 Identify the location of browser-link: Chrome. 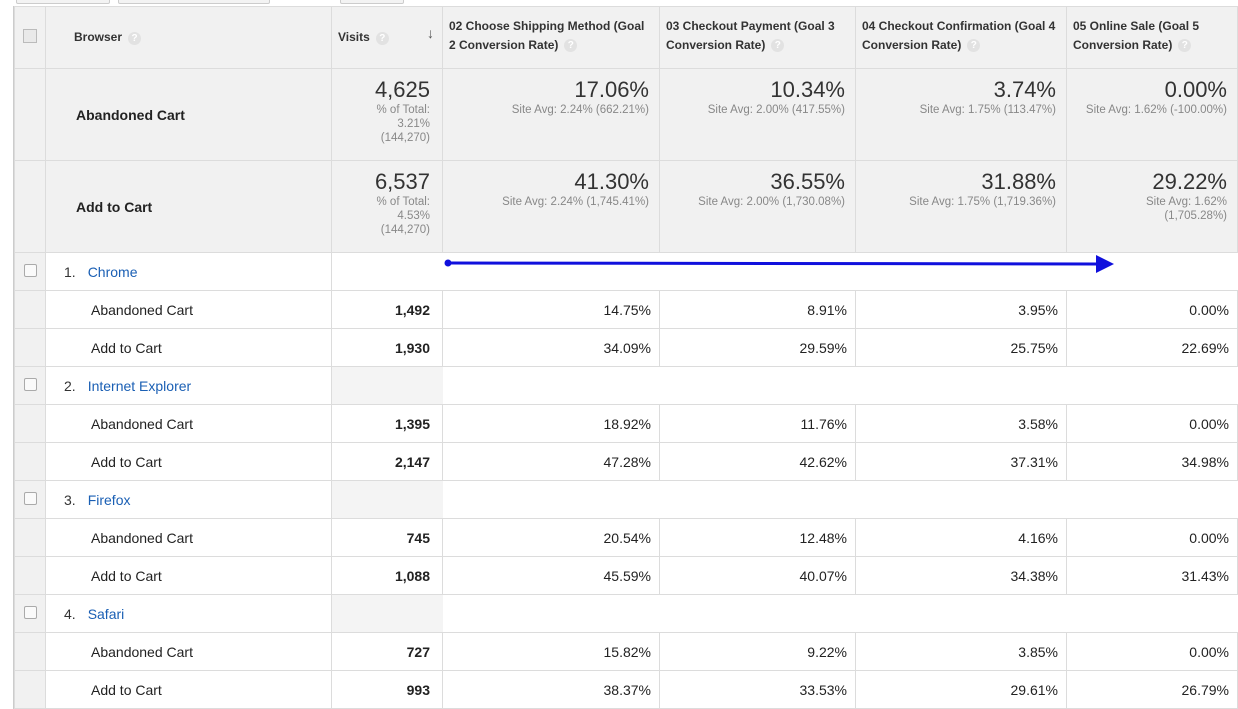
(112, 271).